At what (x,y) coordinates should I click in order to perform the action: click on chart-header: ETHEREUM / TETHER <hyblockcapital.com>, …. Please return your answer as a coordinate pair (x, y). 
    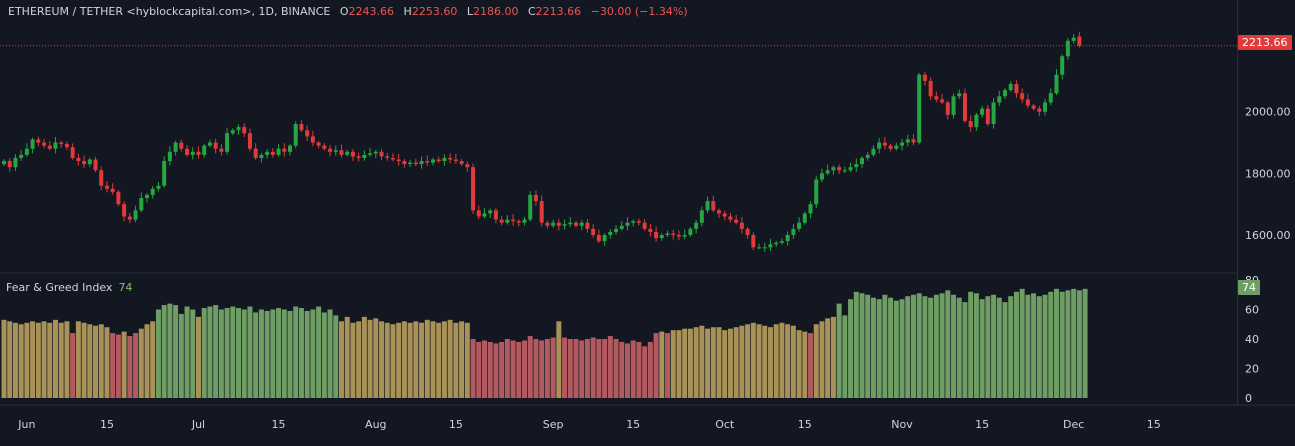
    Looking at the image, I should click on (348, 11).